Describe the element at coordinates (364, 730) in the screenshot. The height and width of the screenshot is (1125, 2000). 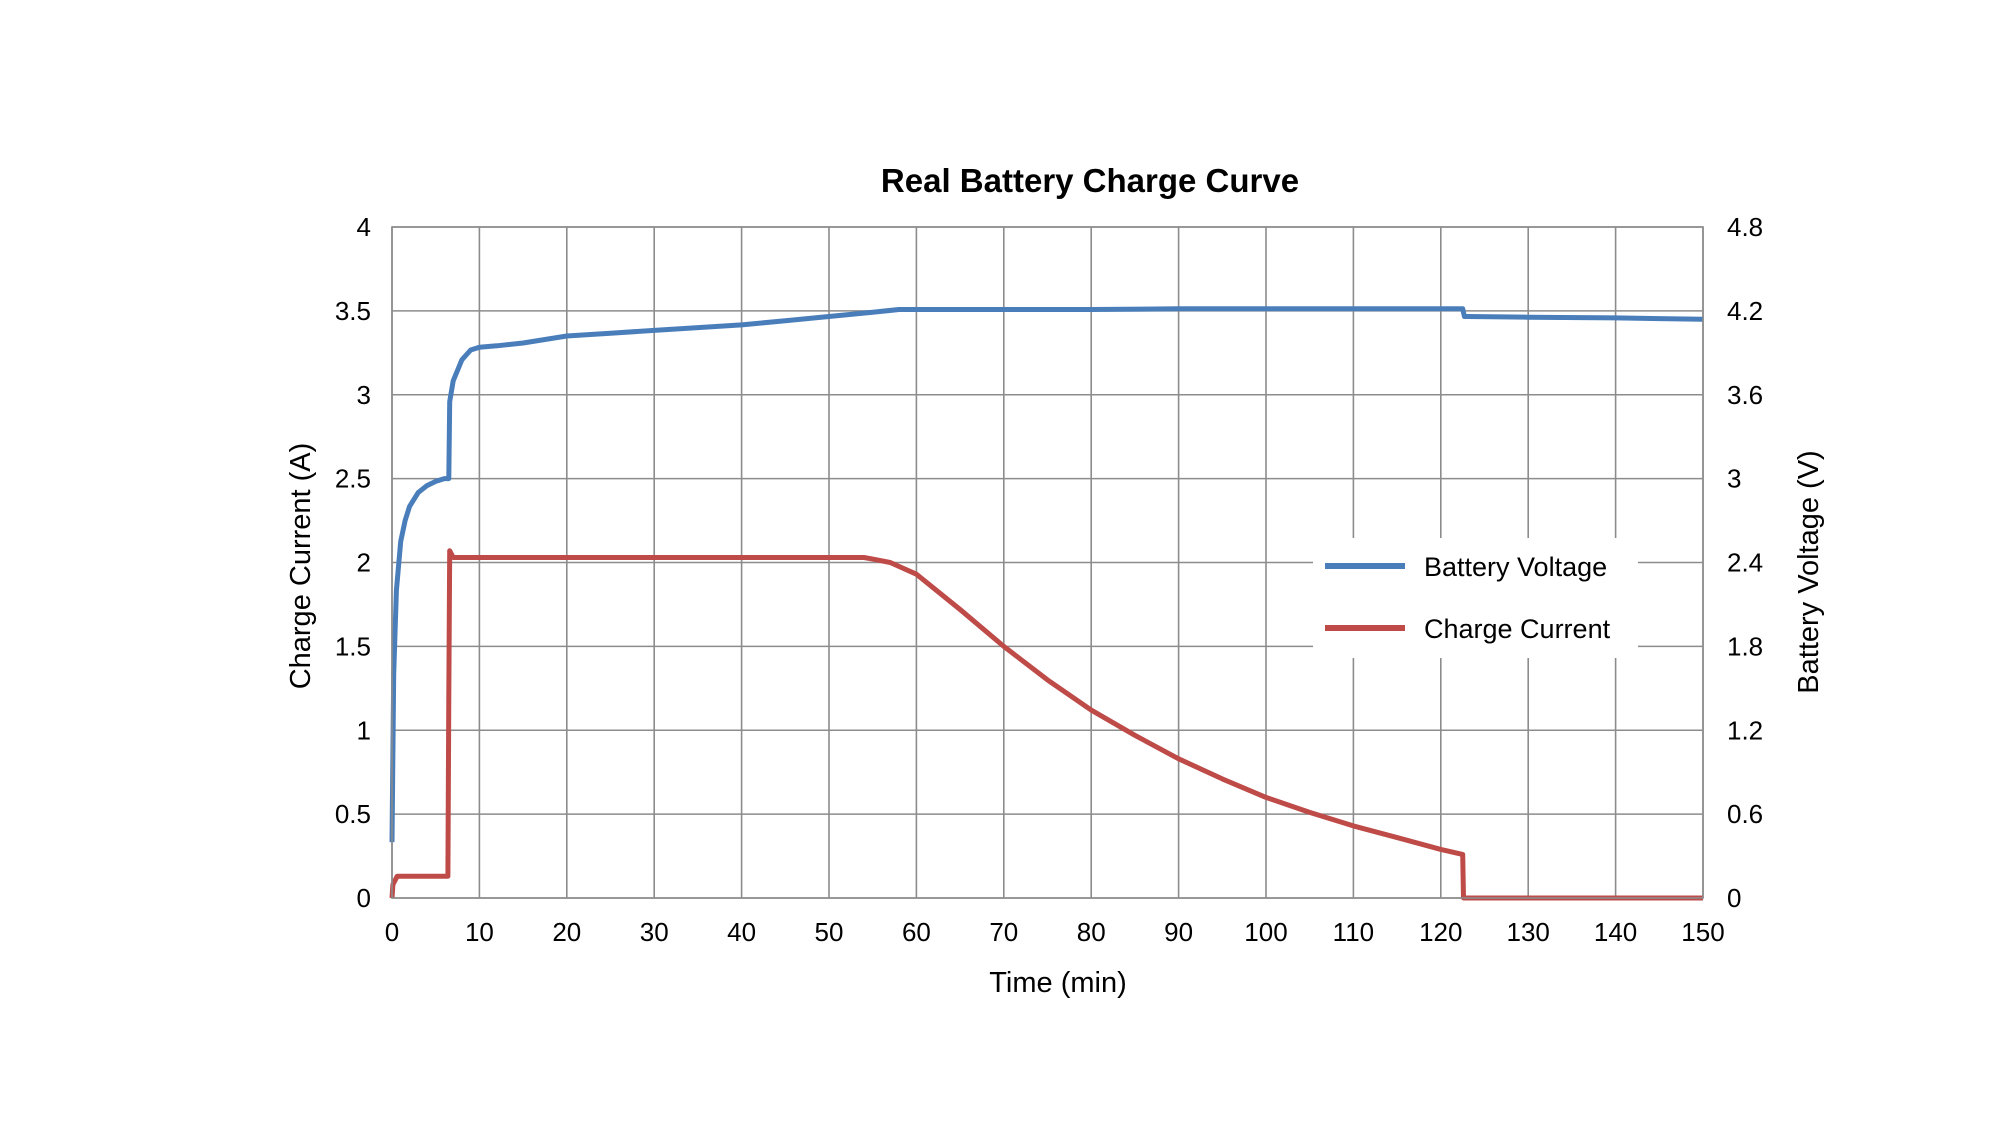
I see `y-tick-label: 1` at that location.